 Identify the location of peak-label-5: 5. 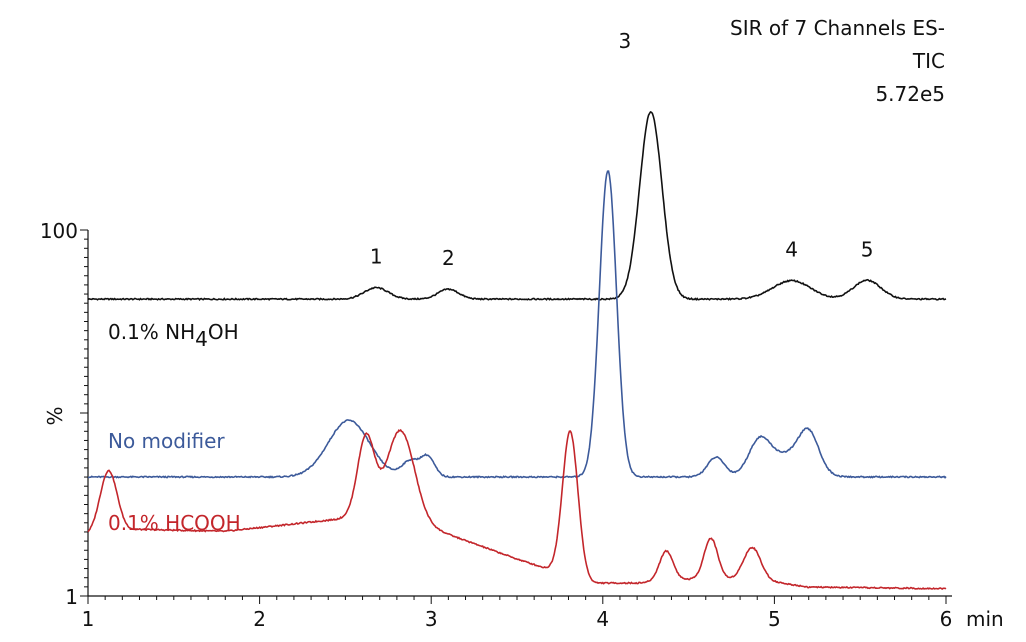
(867, 249).